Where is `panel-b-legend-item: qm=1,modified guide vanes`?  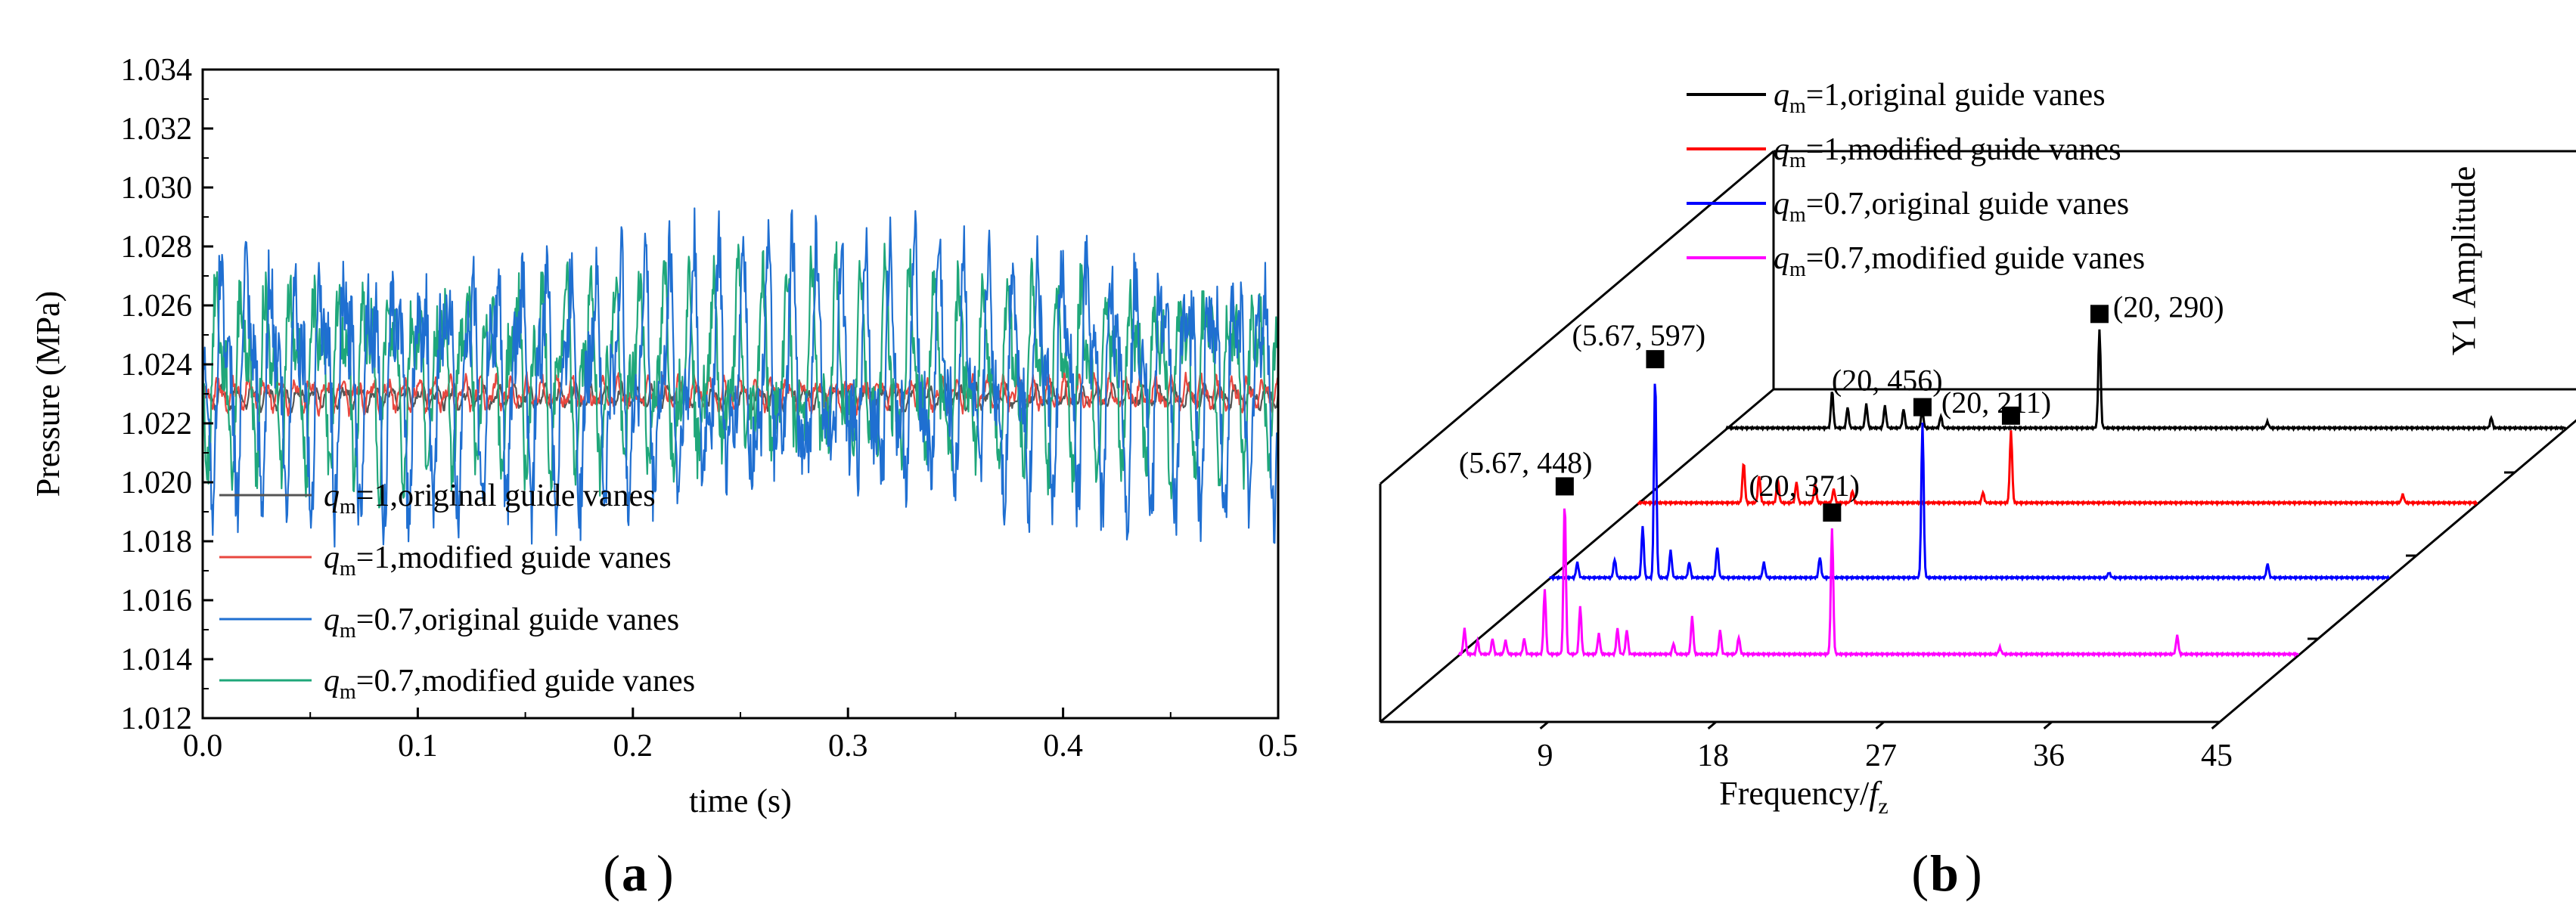
panel-b-legend-item: qm=1,modified guide vanes is located at coordinates (1904, 152).